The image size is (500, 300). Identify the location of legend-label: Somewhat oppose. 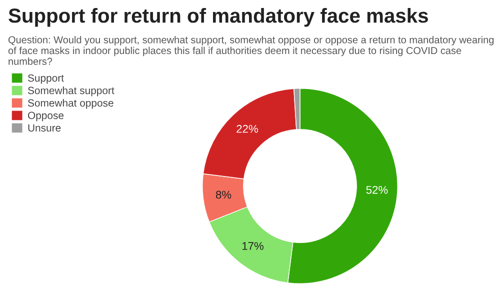
(71, 104).